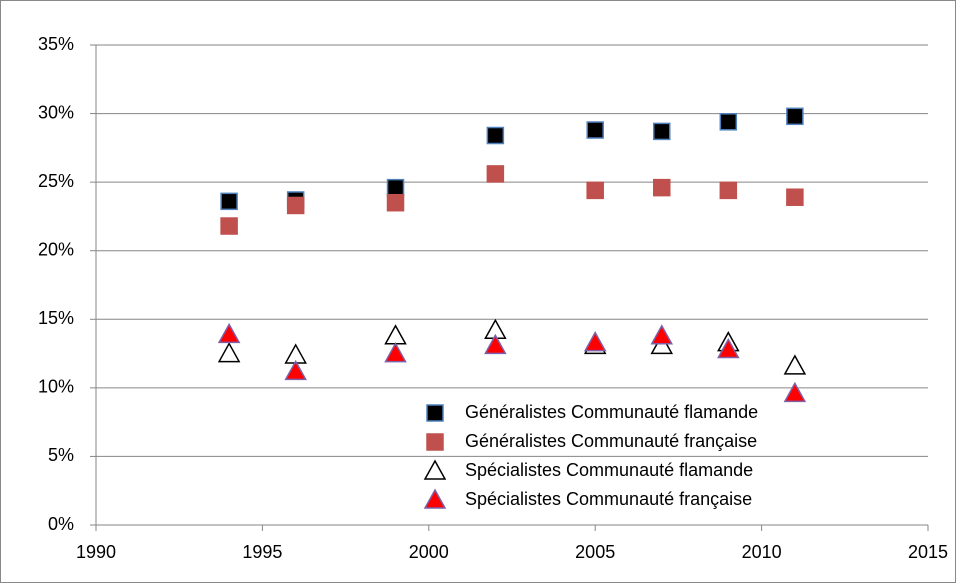  What do you see at coordinates (56, 387) in the screenshot?
I see `y-tick-label: 10%` at bounding box center [56, 387].